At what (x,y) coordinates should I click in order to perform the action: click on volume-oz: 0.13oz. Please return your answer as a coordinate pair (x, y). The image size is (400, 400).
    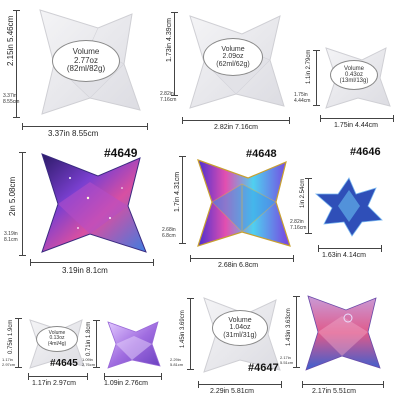
    Looking at the image, I should click on (57, 338).